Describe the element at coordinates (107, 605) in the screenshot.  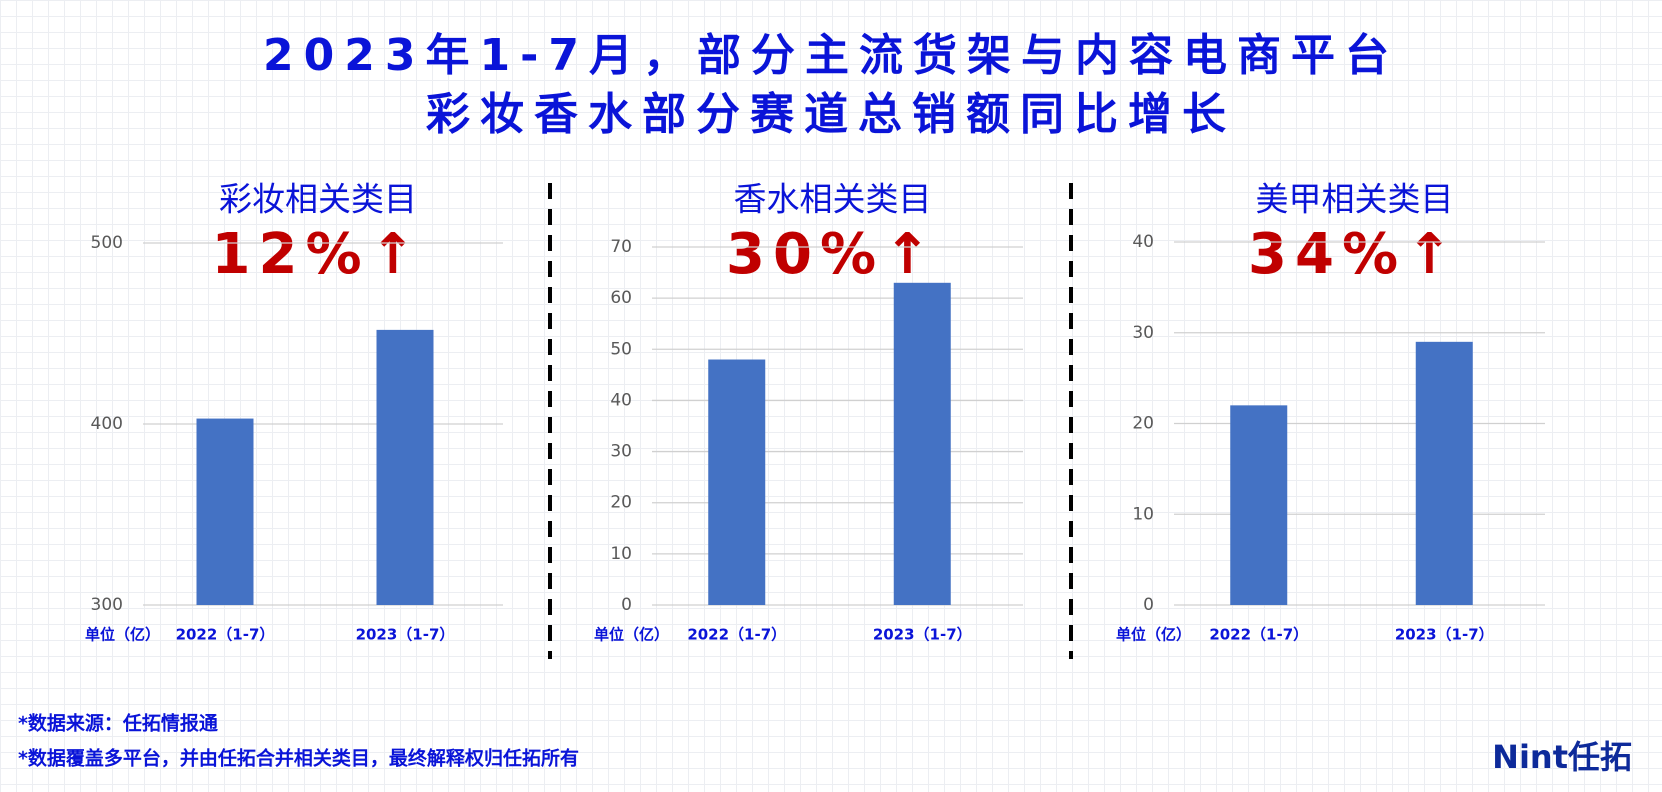
I see `y-tick-label: 300` at that location.